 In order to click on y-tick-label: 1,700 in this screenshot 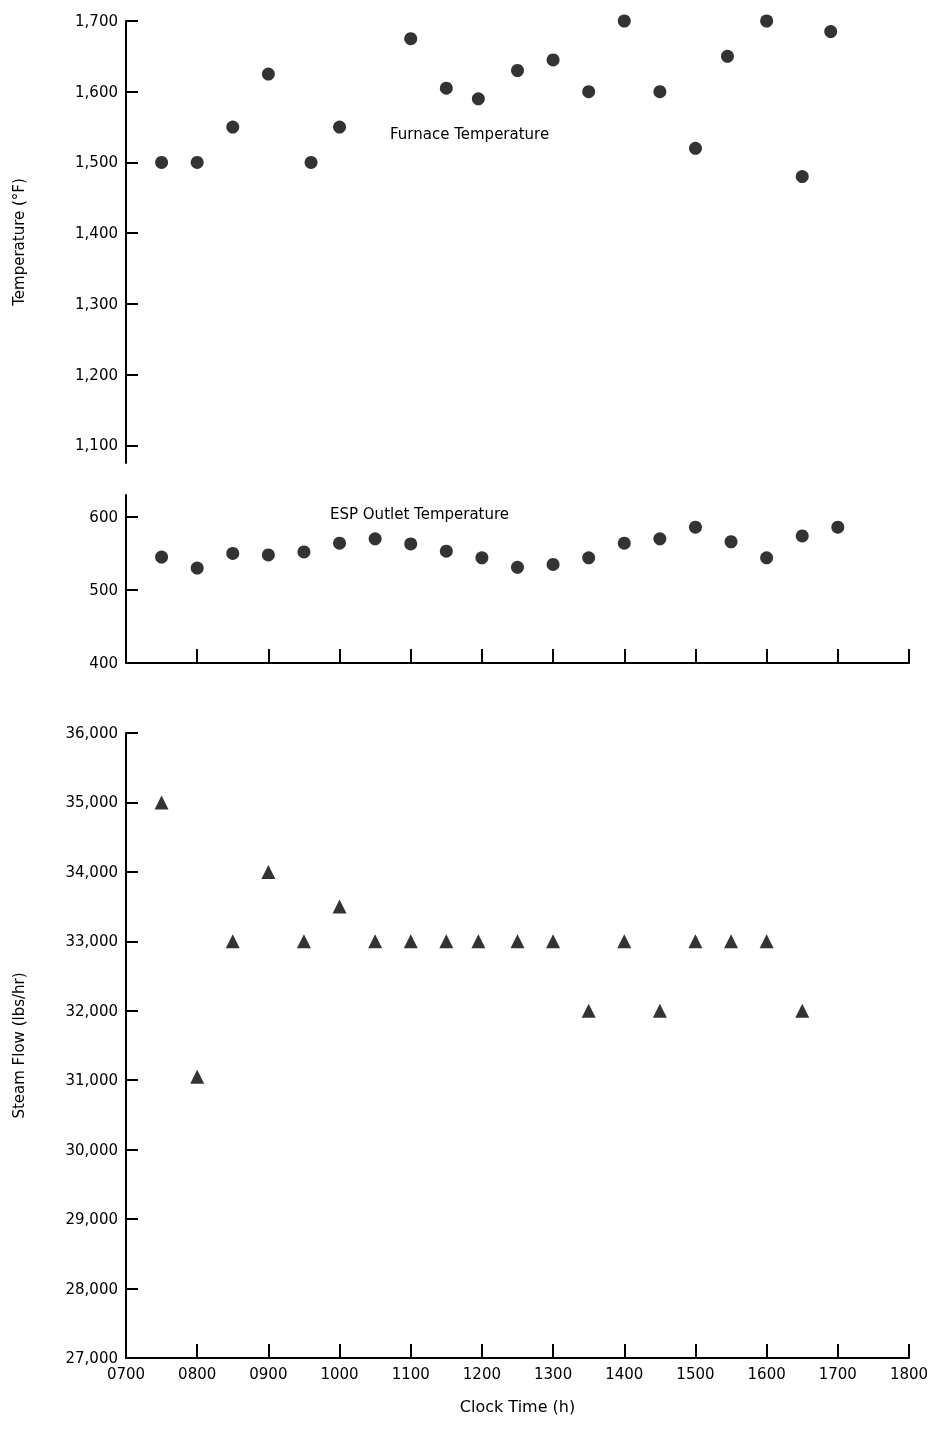, I will do `click(96, 21)`.